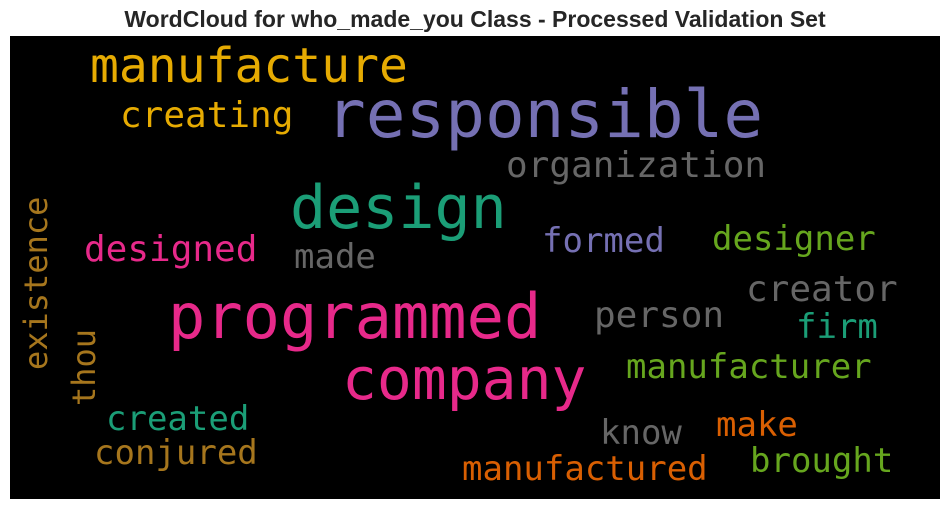 This screenshot has width=950, height=511. I want to click on word-designer: designer, so click(794, 239).